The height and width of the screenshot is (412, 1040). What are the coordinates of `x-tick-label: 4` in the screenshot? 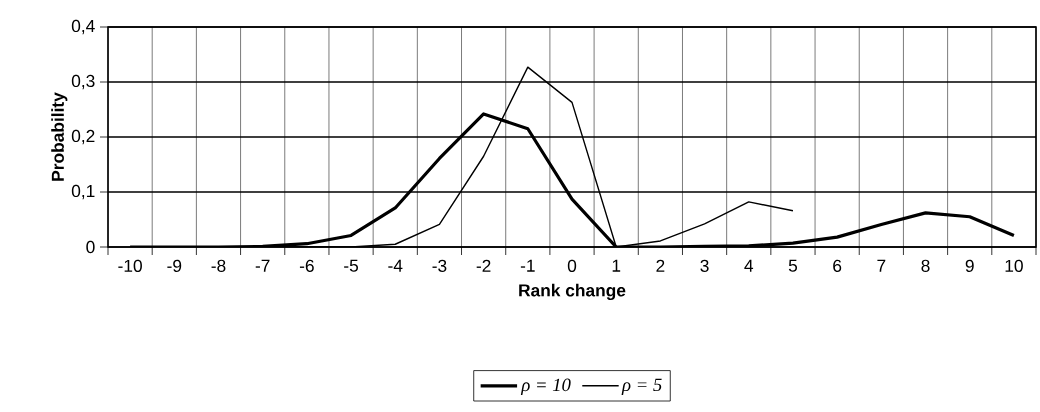 It's located at (749, 265).